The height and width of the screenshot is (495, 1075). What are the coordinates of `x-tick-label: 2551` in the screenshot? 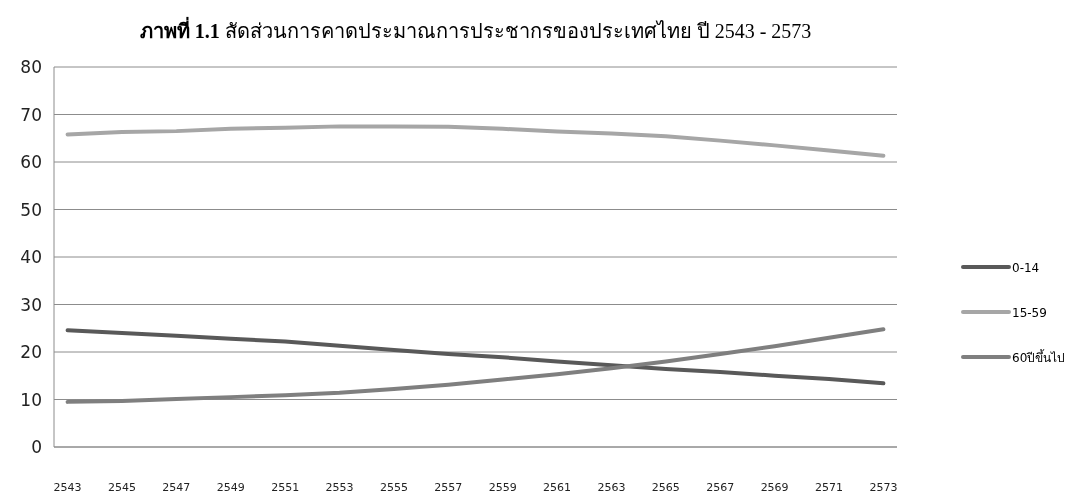 It's located at (285, 487).